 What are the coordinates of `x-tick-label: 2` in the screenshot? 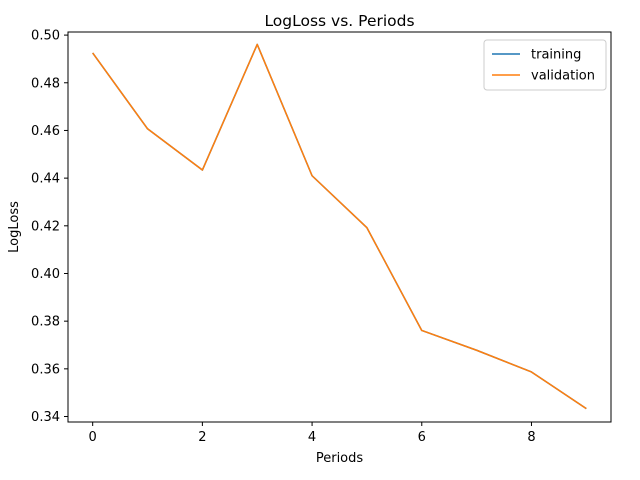 It's located at (202, 437).